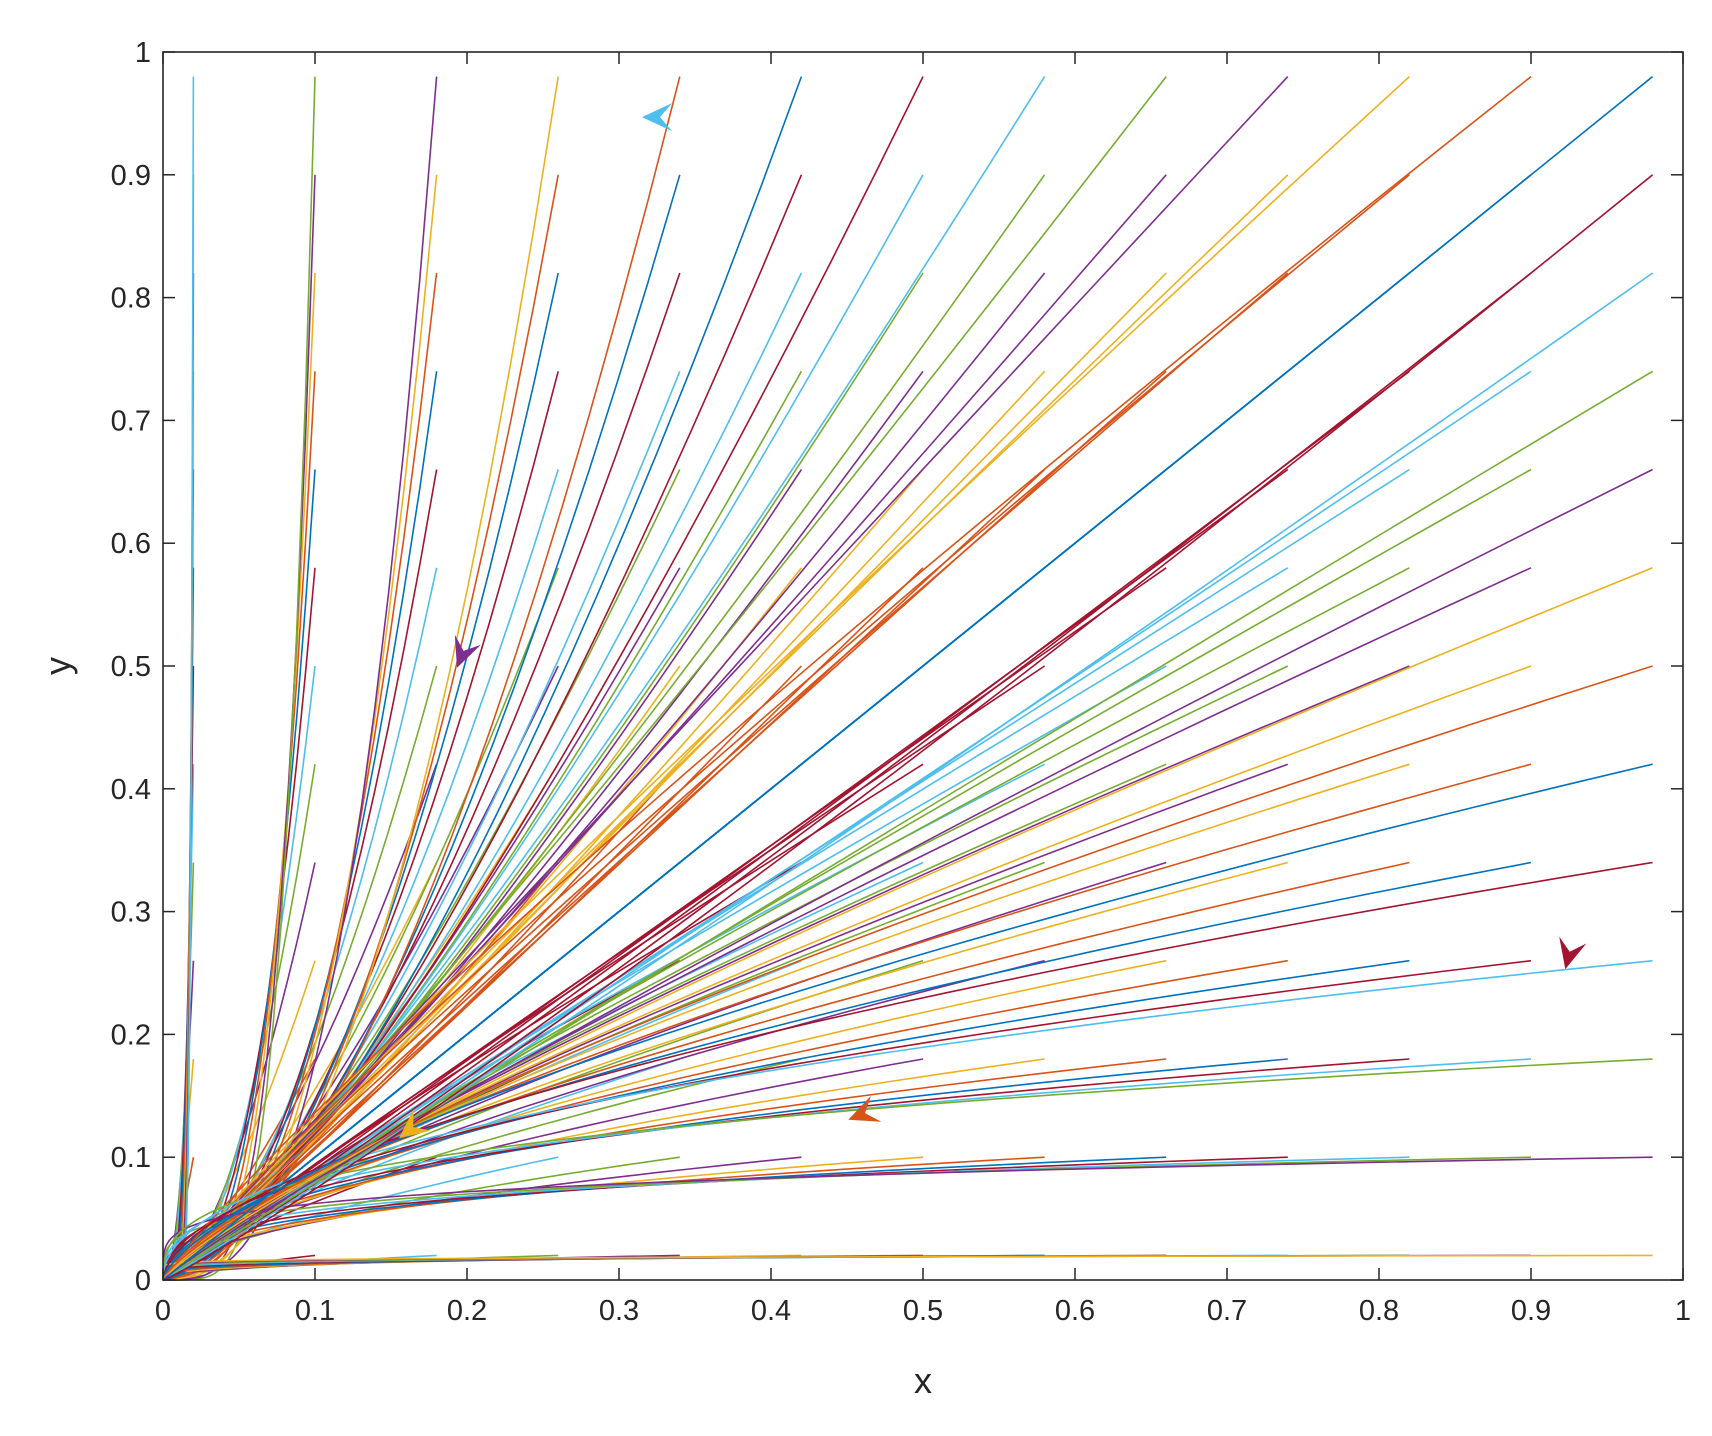 The image size is (1712, 1436). Describe the element at coordinates (1227, 1311) in the screenshot. I see `x-tick-label: 0.7` at that location.